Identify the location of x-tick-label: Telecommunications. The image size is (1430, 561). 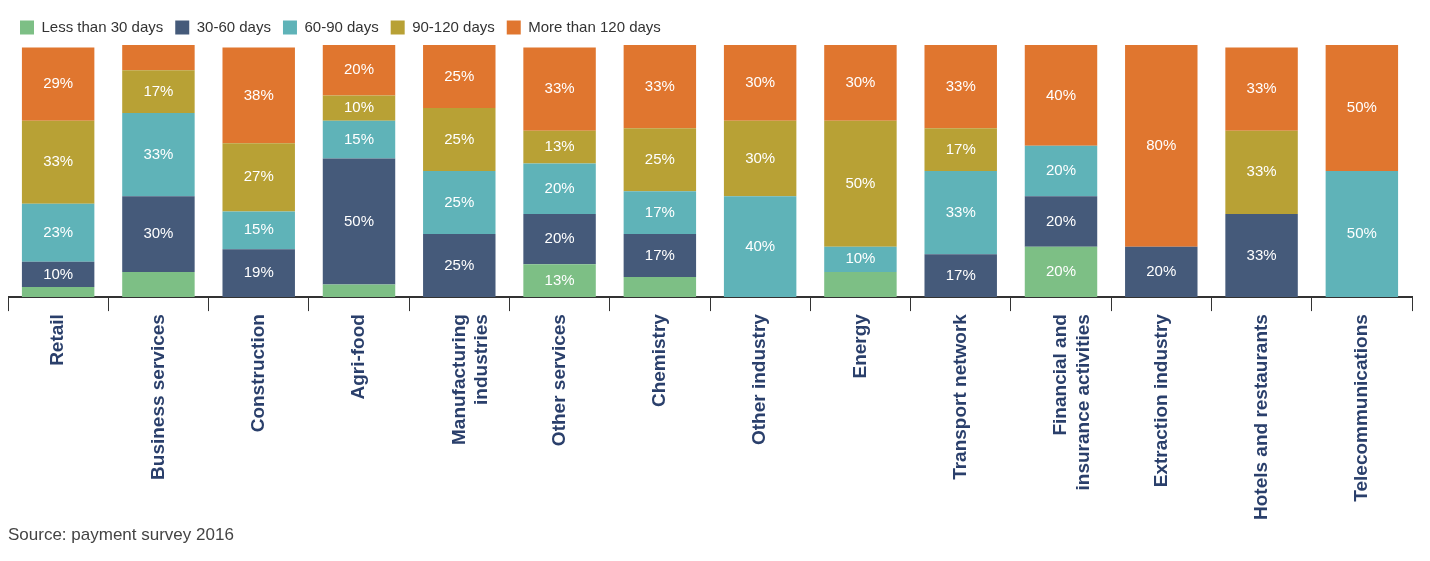
(1361, 408).